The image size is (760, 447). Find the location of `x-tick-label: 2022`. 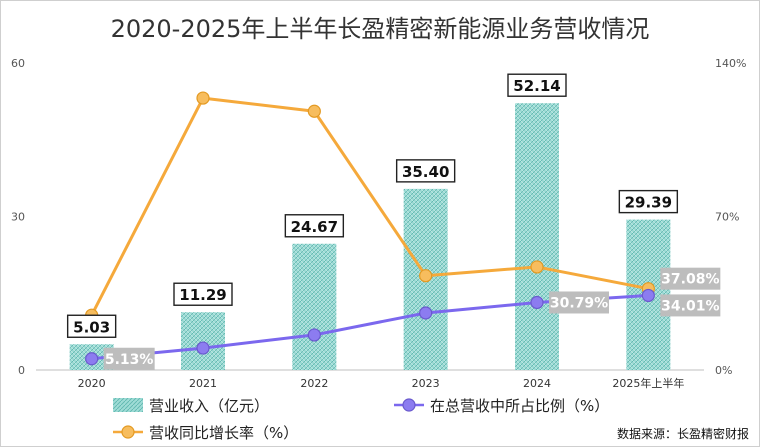

x-tick-label: 2022 is located at coordinates (314, 383).